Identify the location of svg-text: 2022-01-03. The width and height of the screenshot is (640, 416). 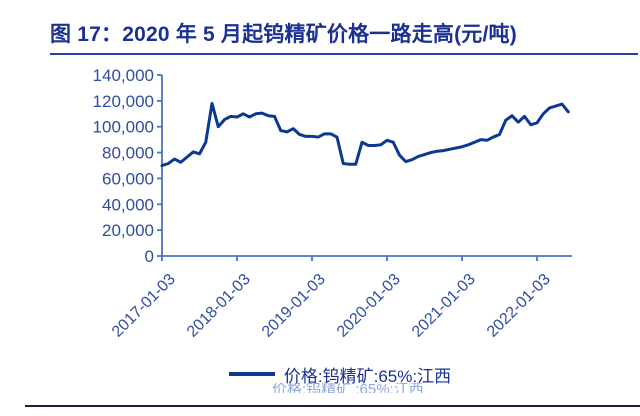
(519, 306).